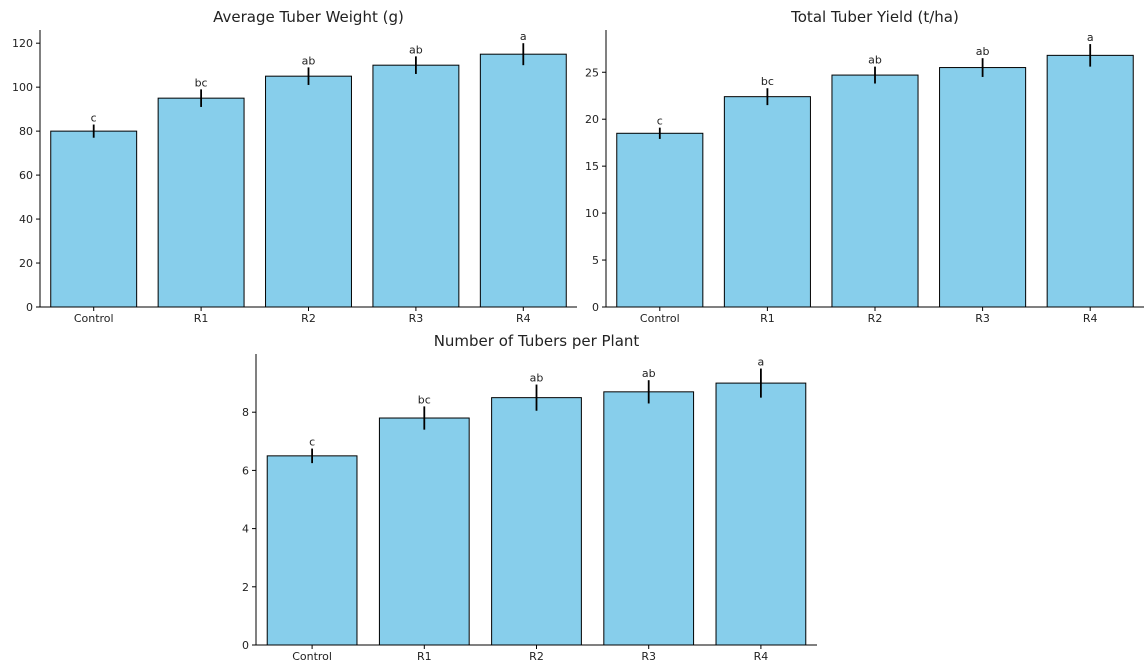 Image resolution: width=1144 pixels, height=662 pixels. I want to click on chart-title: Total Tuber Yield (t/ha), so click(874, 17).